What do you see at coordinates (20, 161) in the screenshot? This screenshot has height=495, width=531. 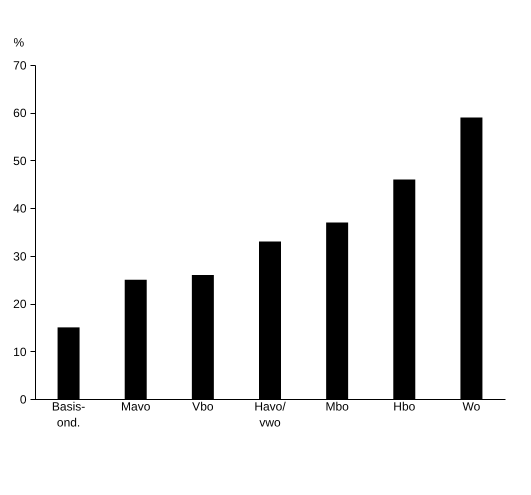 I see `y-tick-label: 50` at bounding box center [20, 161].